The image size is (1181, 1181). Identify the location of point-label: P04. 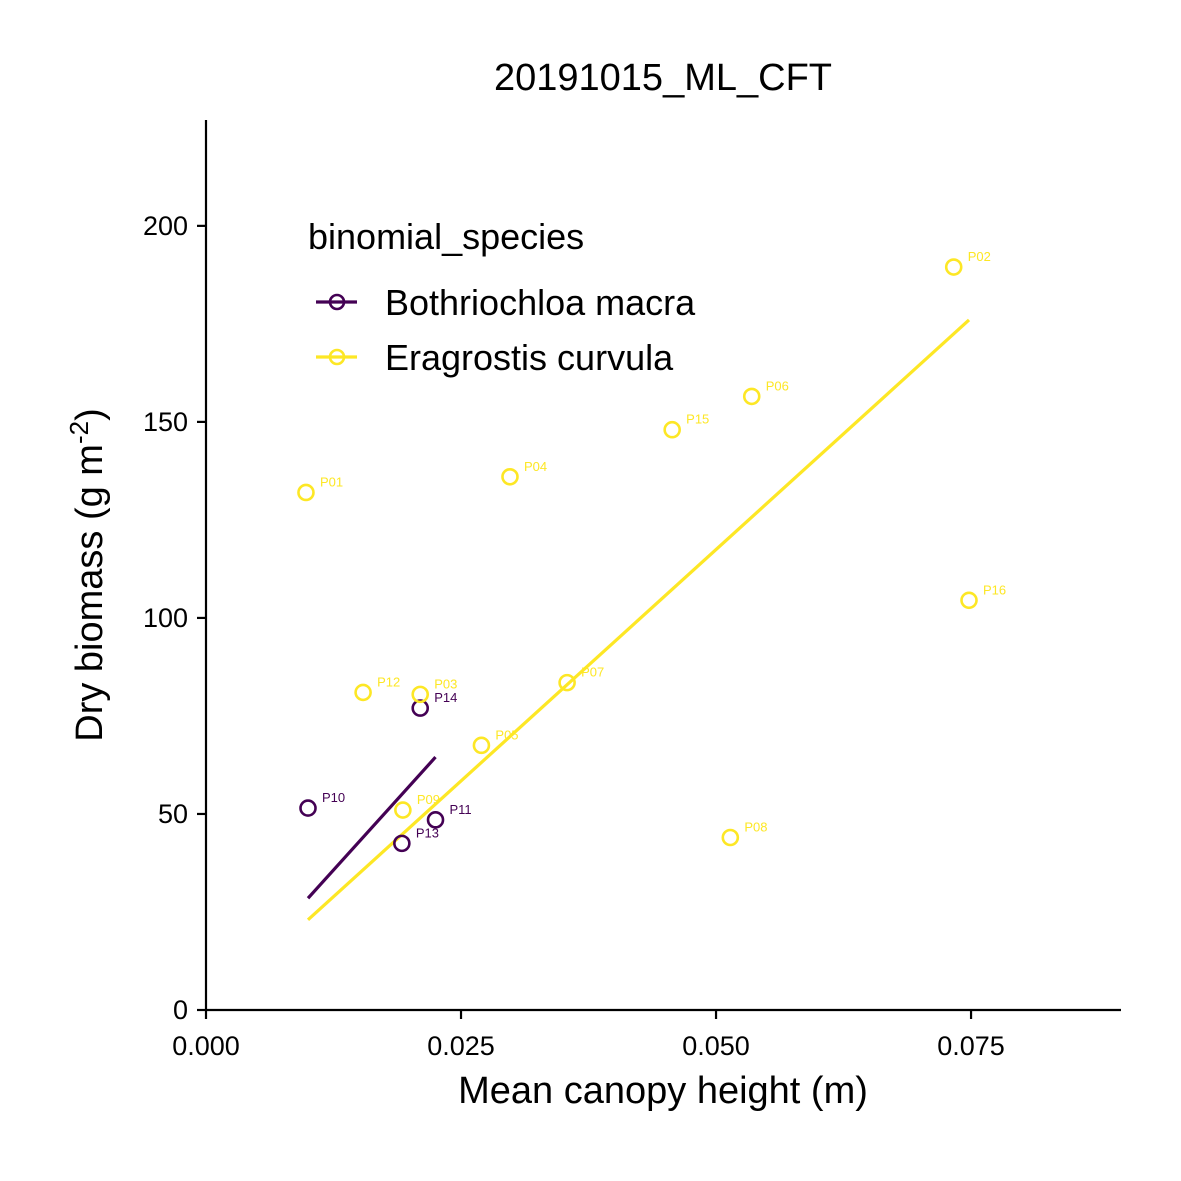
(535, 466).